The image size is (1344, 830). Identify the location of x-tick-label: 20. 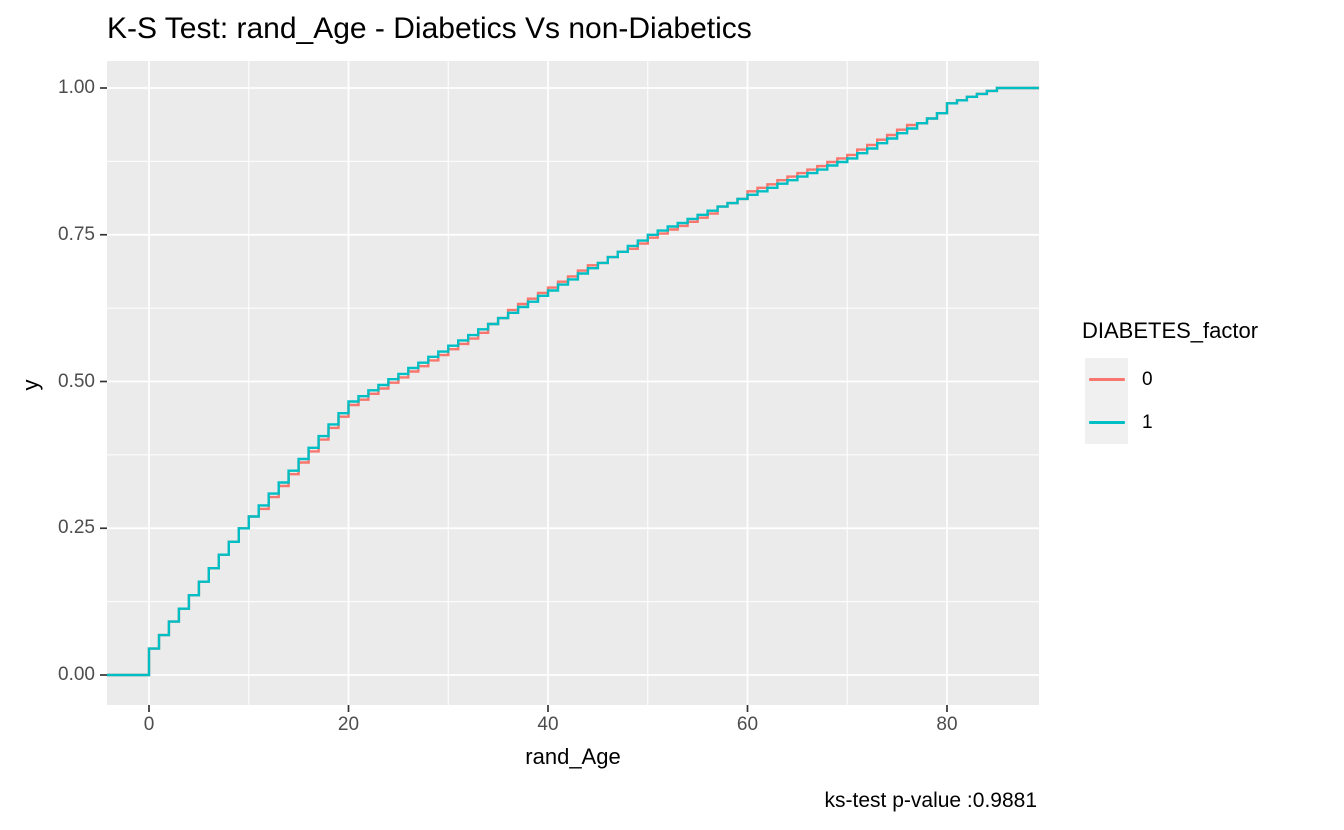
(348, 724).